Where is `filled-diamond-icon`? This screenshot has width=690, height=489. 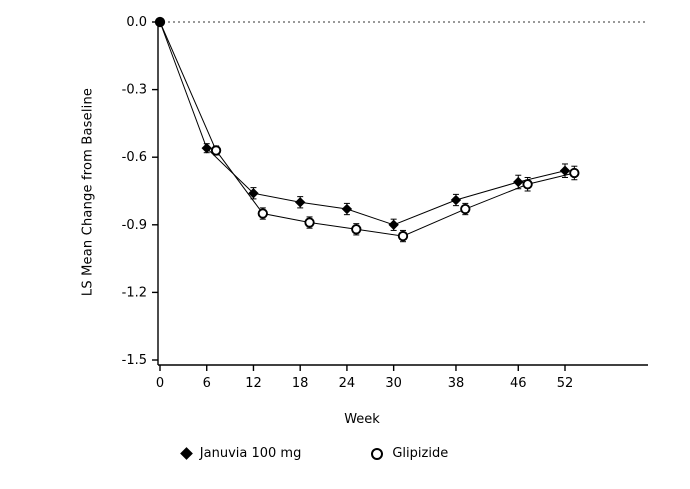 filled-diamond-icon is located at coordinates (186, 453).